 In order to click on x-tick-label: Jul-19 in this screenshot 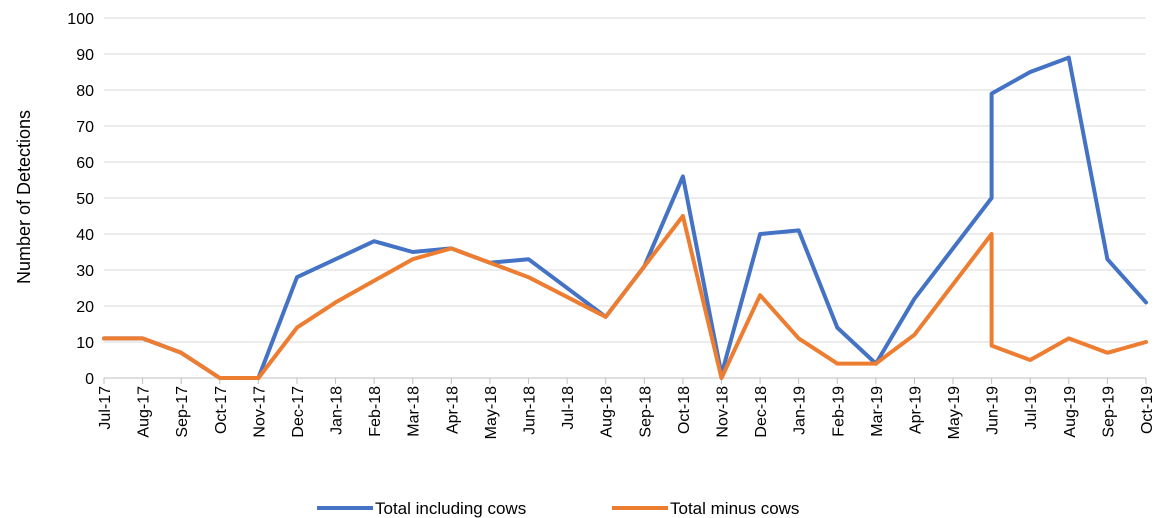, I will do `click(1031, 408)`.